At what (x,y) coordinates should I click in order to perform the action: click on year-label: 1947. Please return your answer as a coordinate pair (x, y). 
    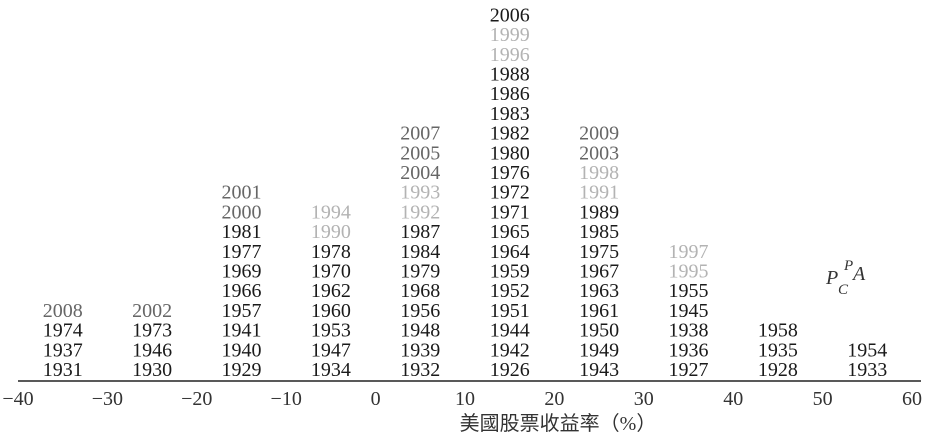
    Looking at the image, I should click on (331, 350).